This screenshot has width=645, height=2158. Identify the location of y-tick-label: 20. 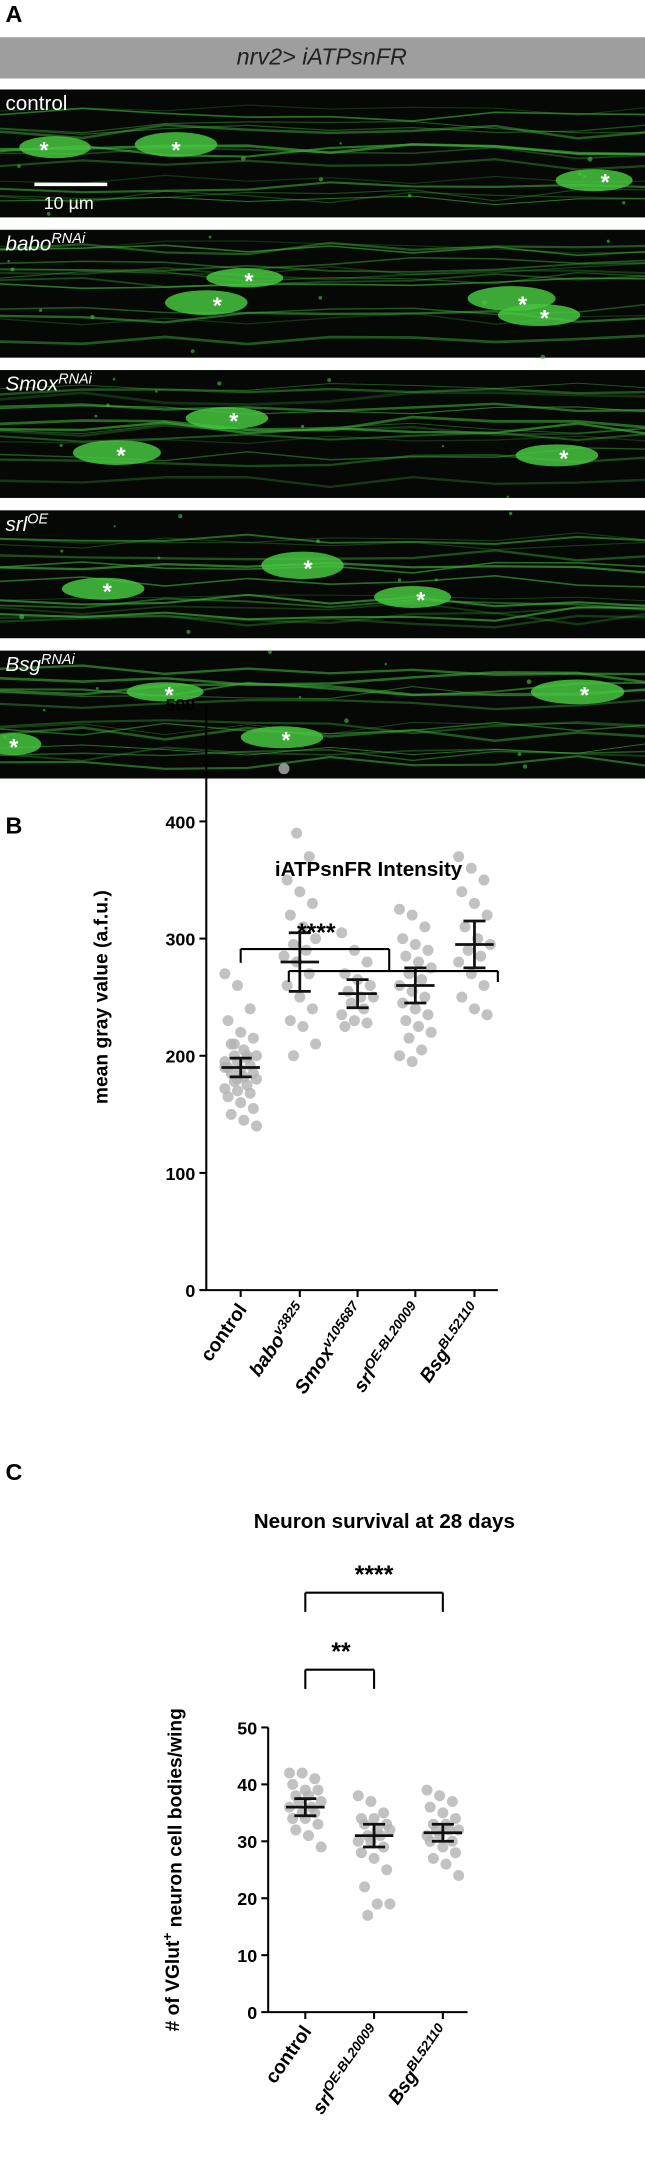
(247, 1899).